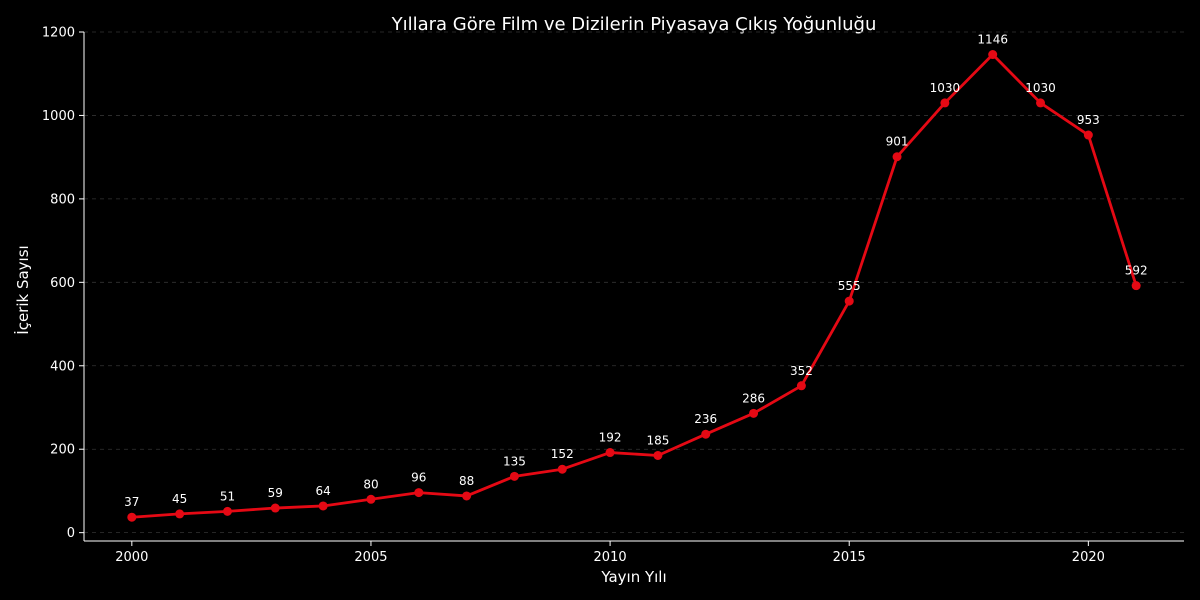  I want to click on y-tick-label: 0, so click(71, 533).